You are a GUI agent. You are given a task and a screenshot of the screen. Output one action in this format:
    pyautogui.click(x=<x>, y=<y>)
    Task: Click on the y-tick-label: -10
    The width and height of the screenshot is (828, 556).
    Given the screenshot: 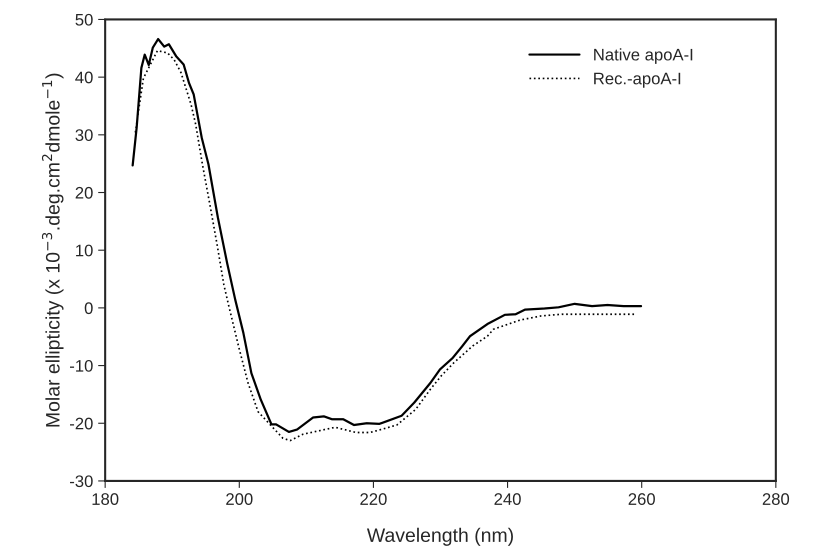 What is the action you would take?
    pyautogui.click(x=81, y=366)
    